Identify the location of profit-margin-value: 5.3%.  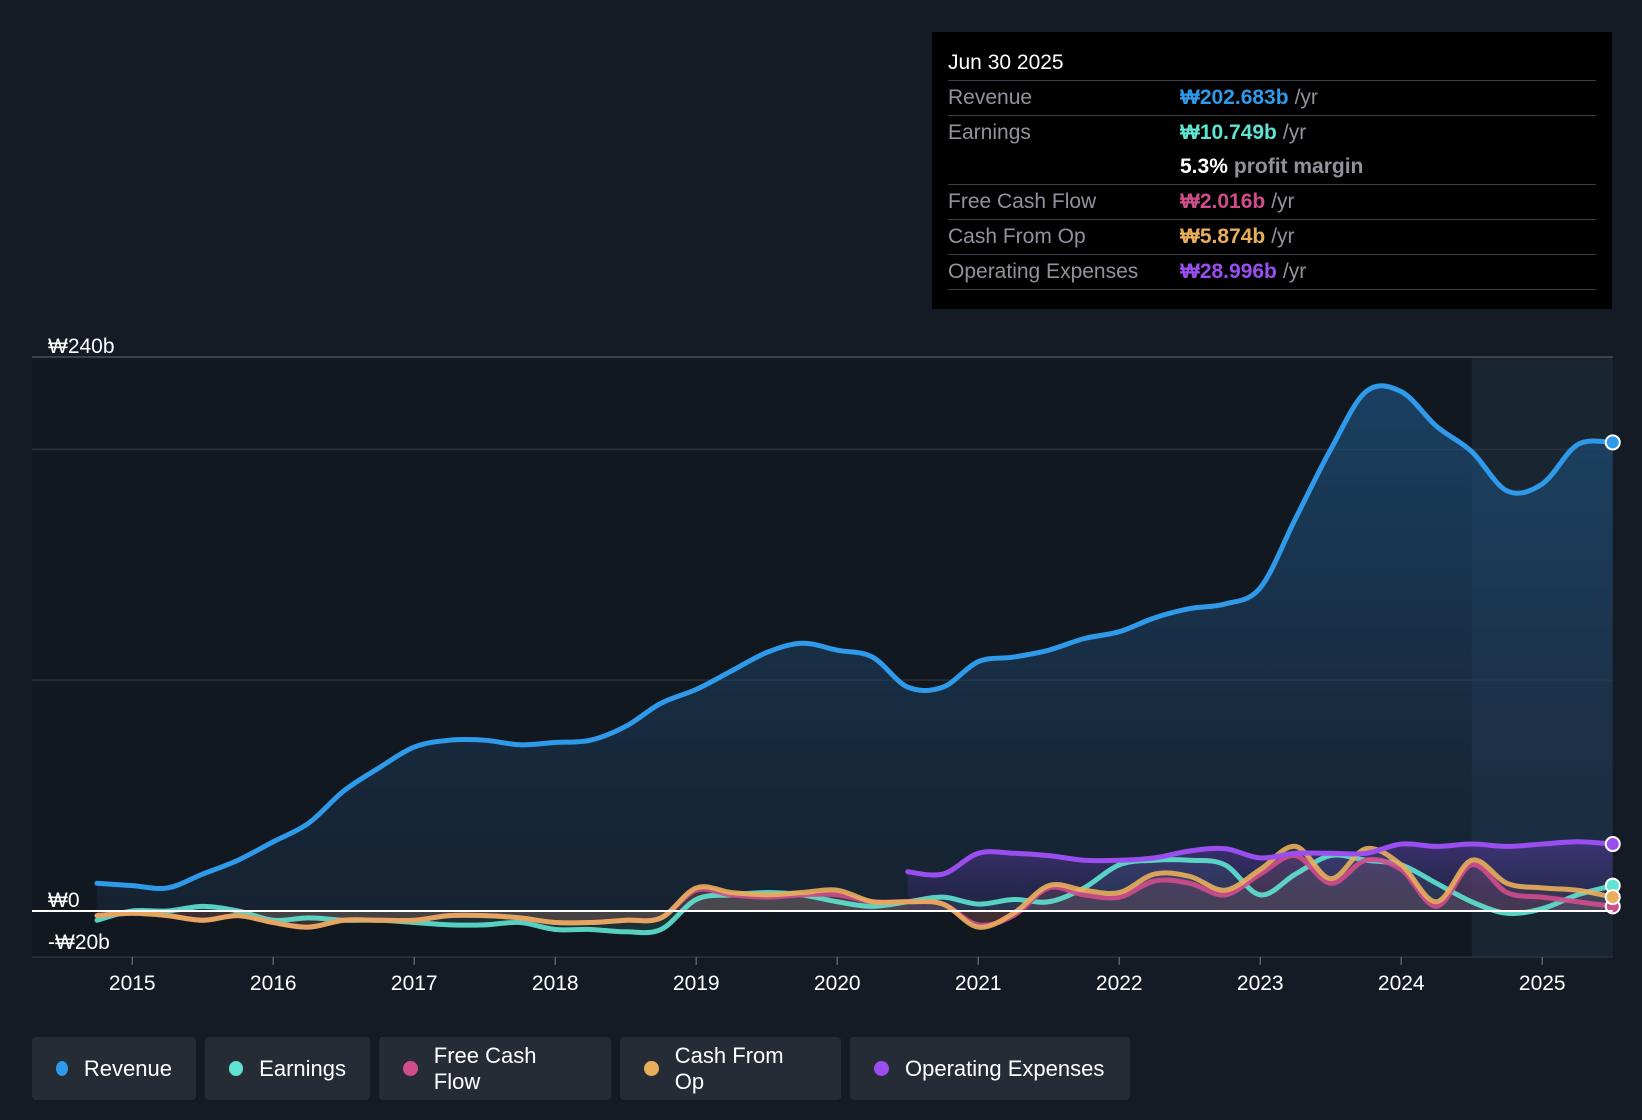
(1204, 166).